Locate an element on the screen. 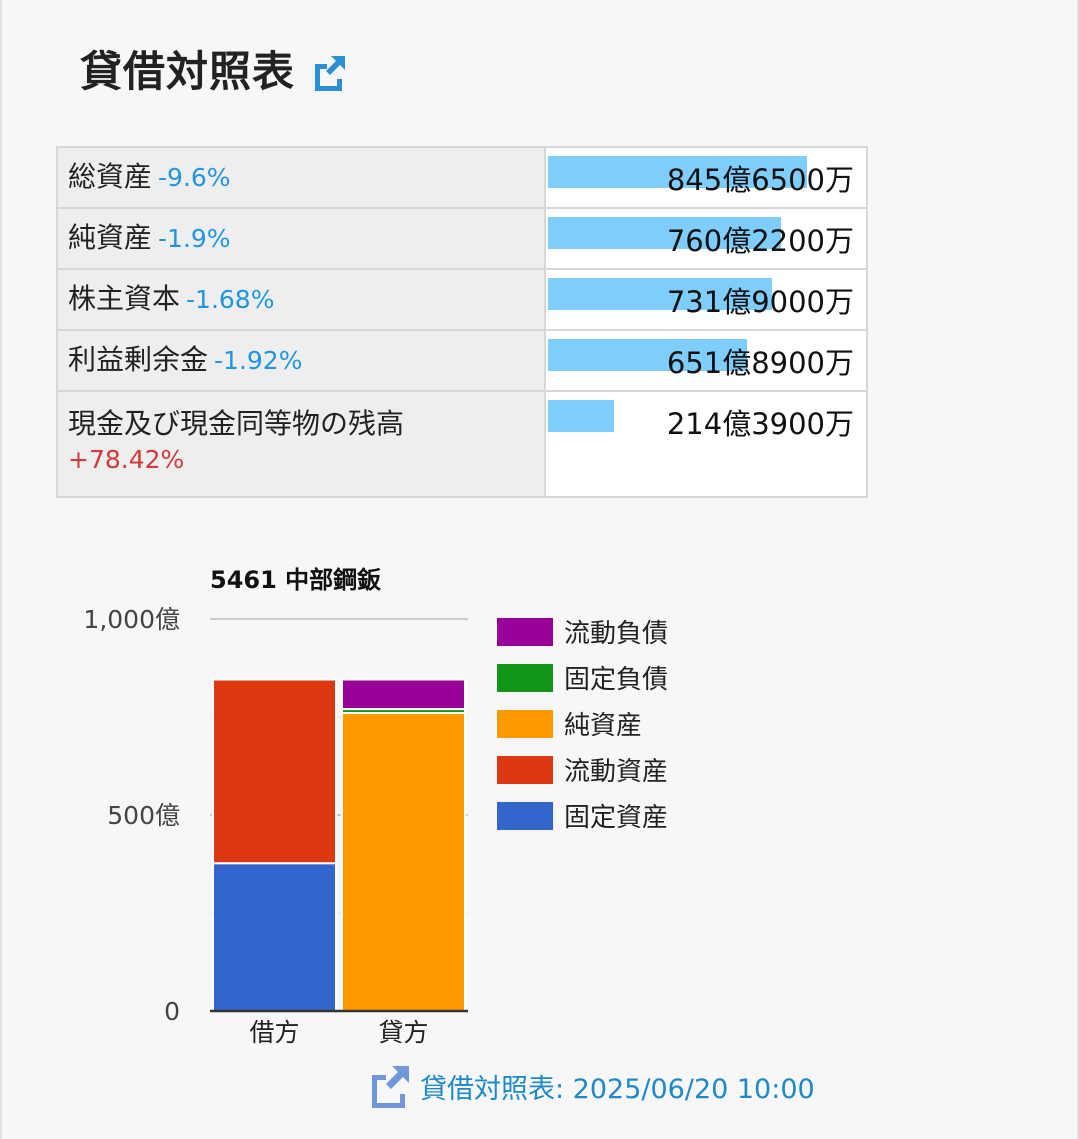  summary-change-rate: -9.6% is located at coordinates (194, 177).